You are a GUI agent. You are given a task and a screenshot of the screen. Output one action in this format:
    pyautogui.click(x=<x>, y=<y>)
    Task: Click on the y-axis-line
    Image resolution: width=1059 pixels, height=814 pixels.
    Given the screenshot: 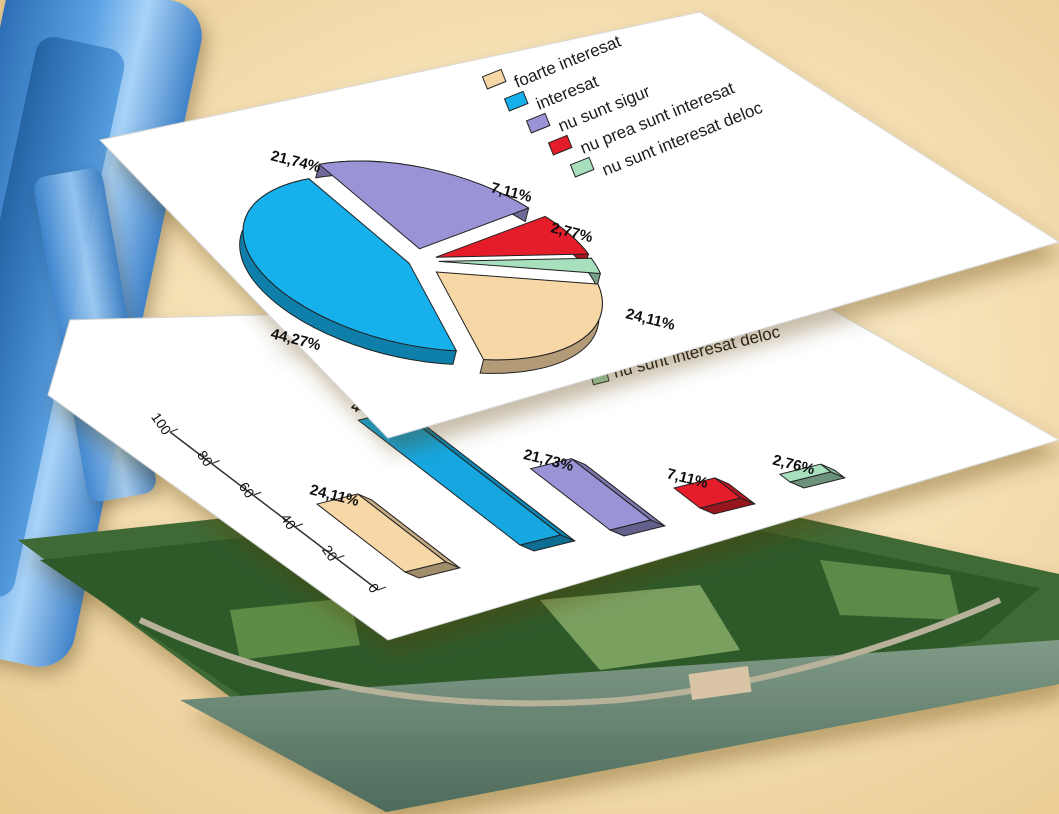 What is the action you would take?
    pyautogui.click(x=274, y=511)
    